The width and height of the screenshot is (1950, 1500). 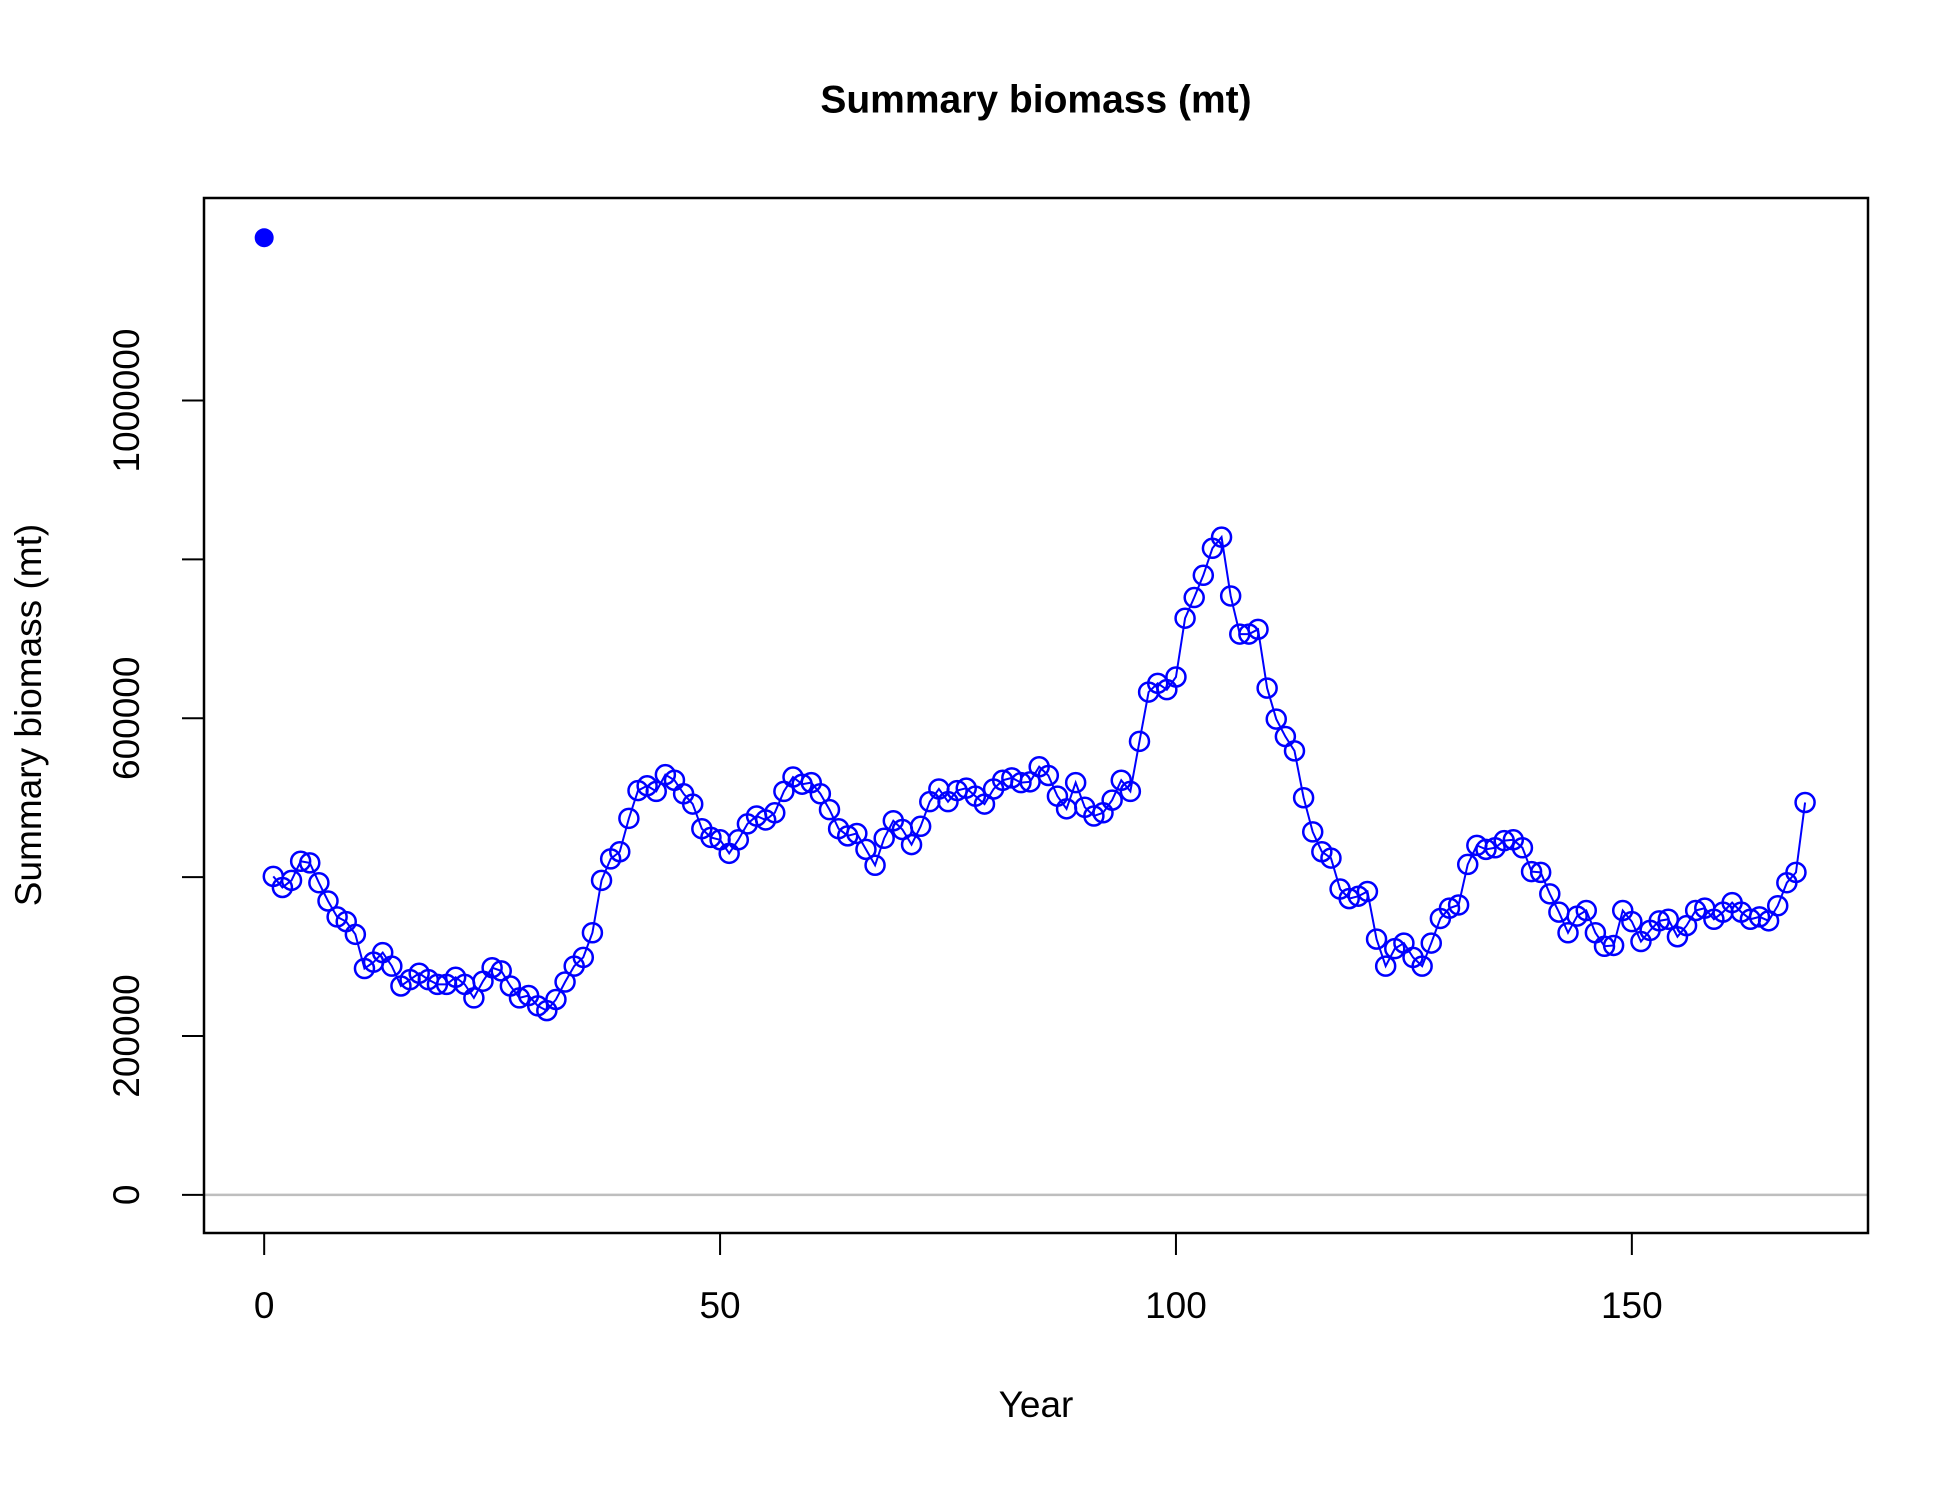 I want to click on y-tick-label: 600000, so click(x=126, y=718).